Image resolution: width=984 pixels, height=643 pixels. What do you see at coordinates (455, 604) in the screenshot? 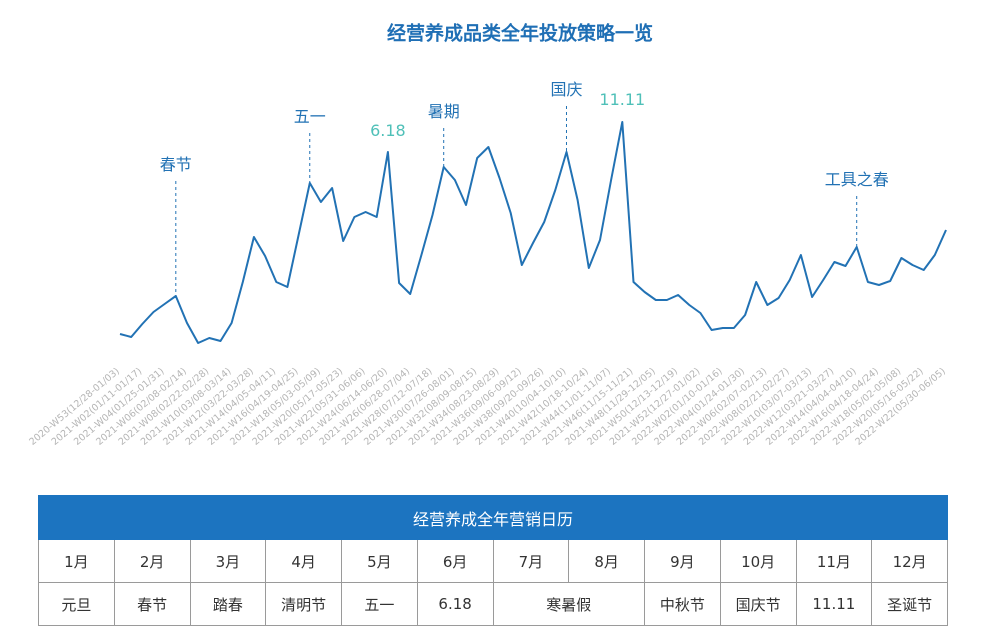
I see `event-cell: 6.18` at bounding box center [455, 604].